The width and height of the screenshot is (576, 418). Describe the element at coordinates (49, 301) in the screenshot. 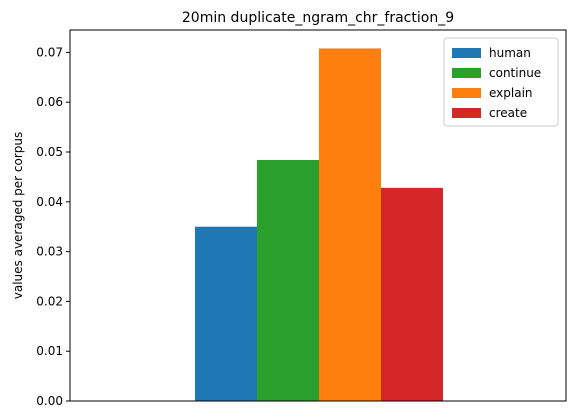

I see `y-tick-label: 0.02` at that location.